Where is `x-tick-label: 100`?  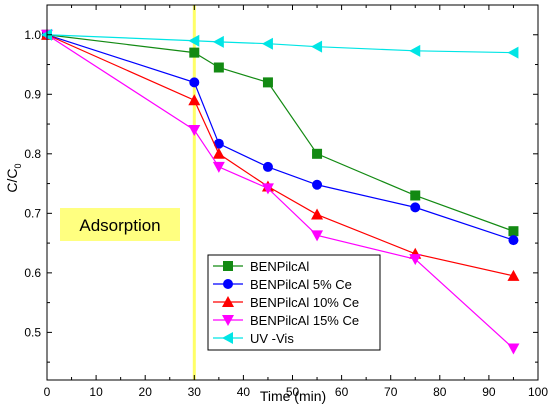 x-tick-label: 100 is located at coordinates (538, 392).